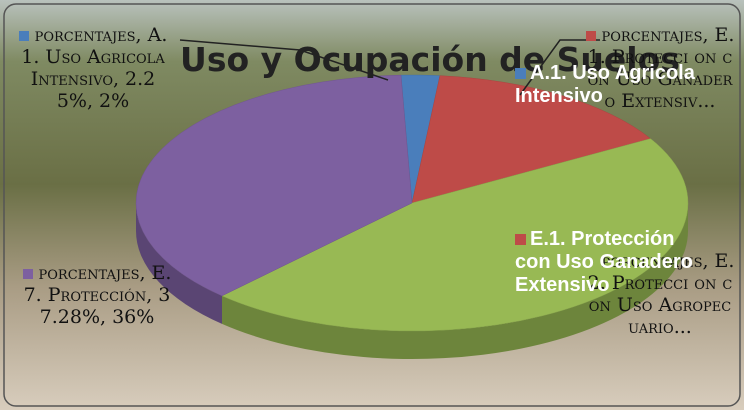  Describe the element at coordinates (284, 60) in the screenshot. I see `leader-line` at that location.